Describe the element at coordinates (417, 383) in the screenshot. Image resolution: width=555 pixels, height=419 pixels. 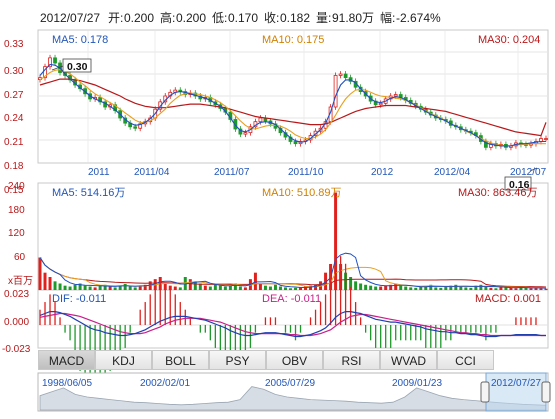
I see `navigator-date: 2009/01/23` at that location.